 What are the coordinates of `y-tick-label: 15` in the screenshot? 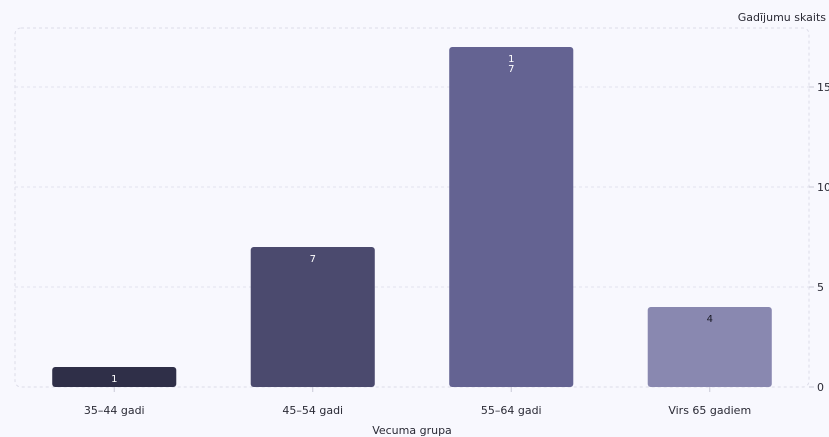 It's located at (823, 87).